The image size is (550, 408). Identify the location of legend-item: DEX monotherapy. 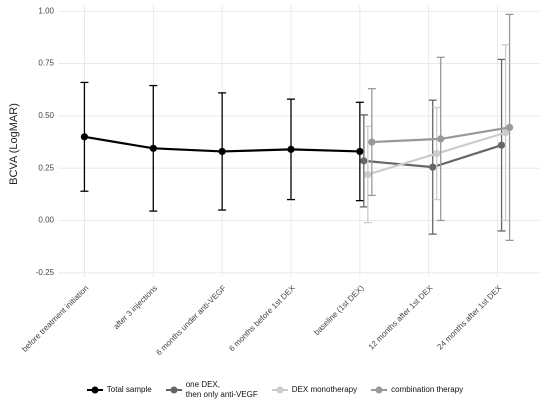
(314, 390).